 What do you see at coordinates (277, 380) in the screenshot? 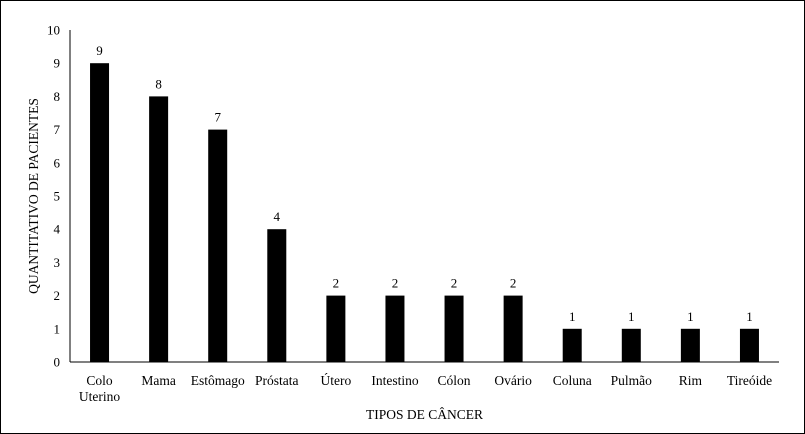
I see `x-tick-label: Próstata` at bounding box center [277, 380].